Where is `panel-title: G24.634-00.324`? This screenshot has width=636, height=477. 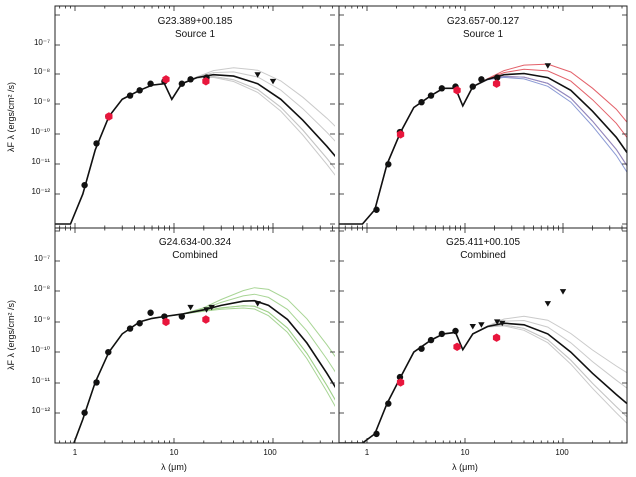
panel-title: G24.634-00.324 is located at coordinates (195, 242).